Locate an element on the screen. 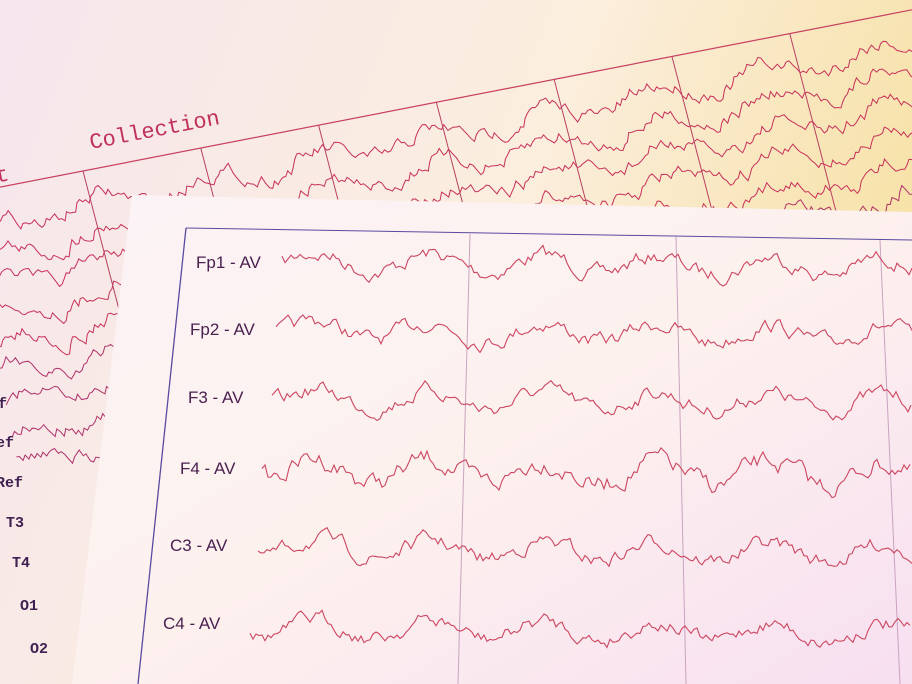 The width and height of the screenshot is (912, 684). label: Ref is located at coordinates (11, 483).